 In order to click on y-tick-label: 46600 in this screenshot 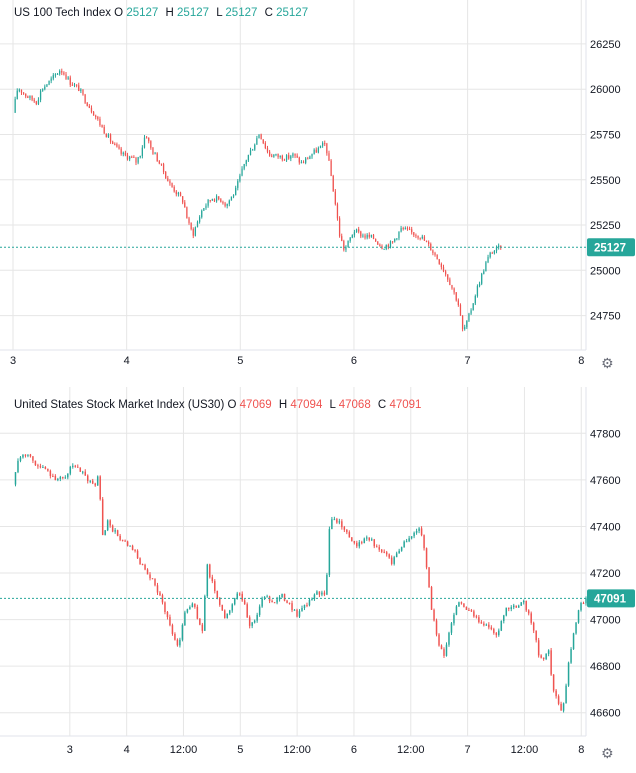, I will do `click(605, 714)`.